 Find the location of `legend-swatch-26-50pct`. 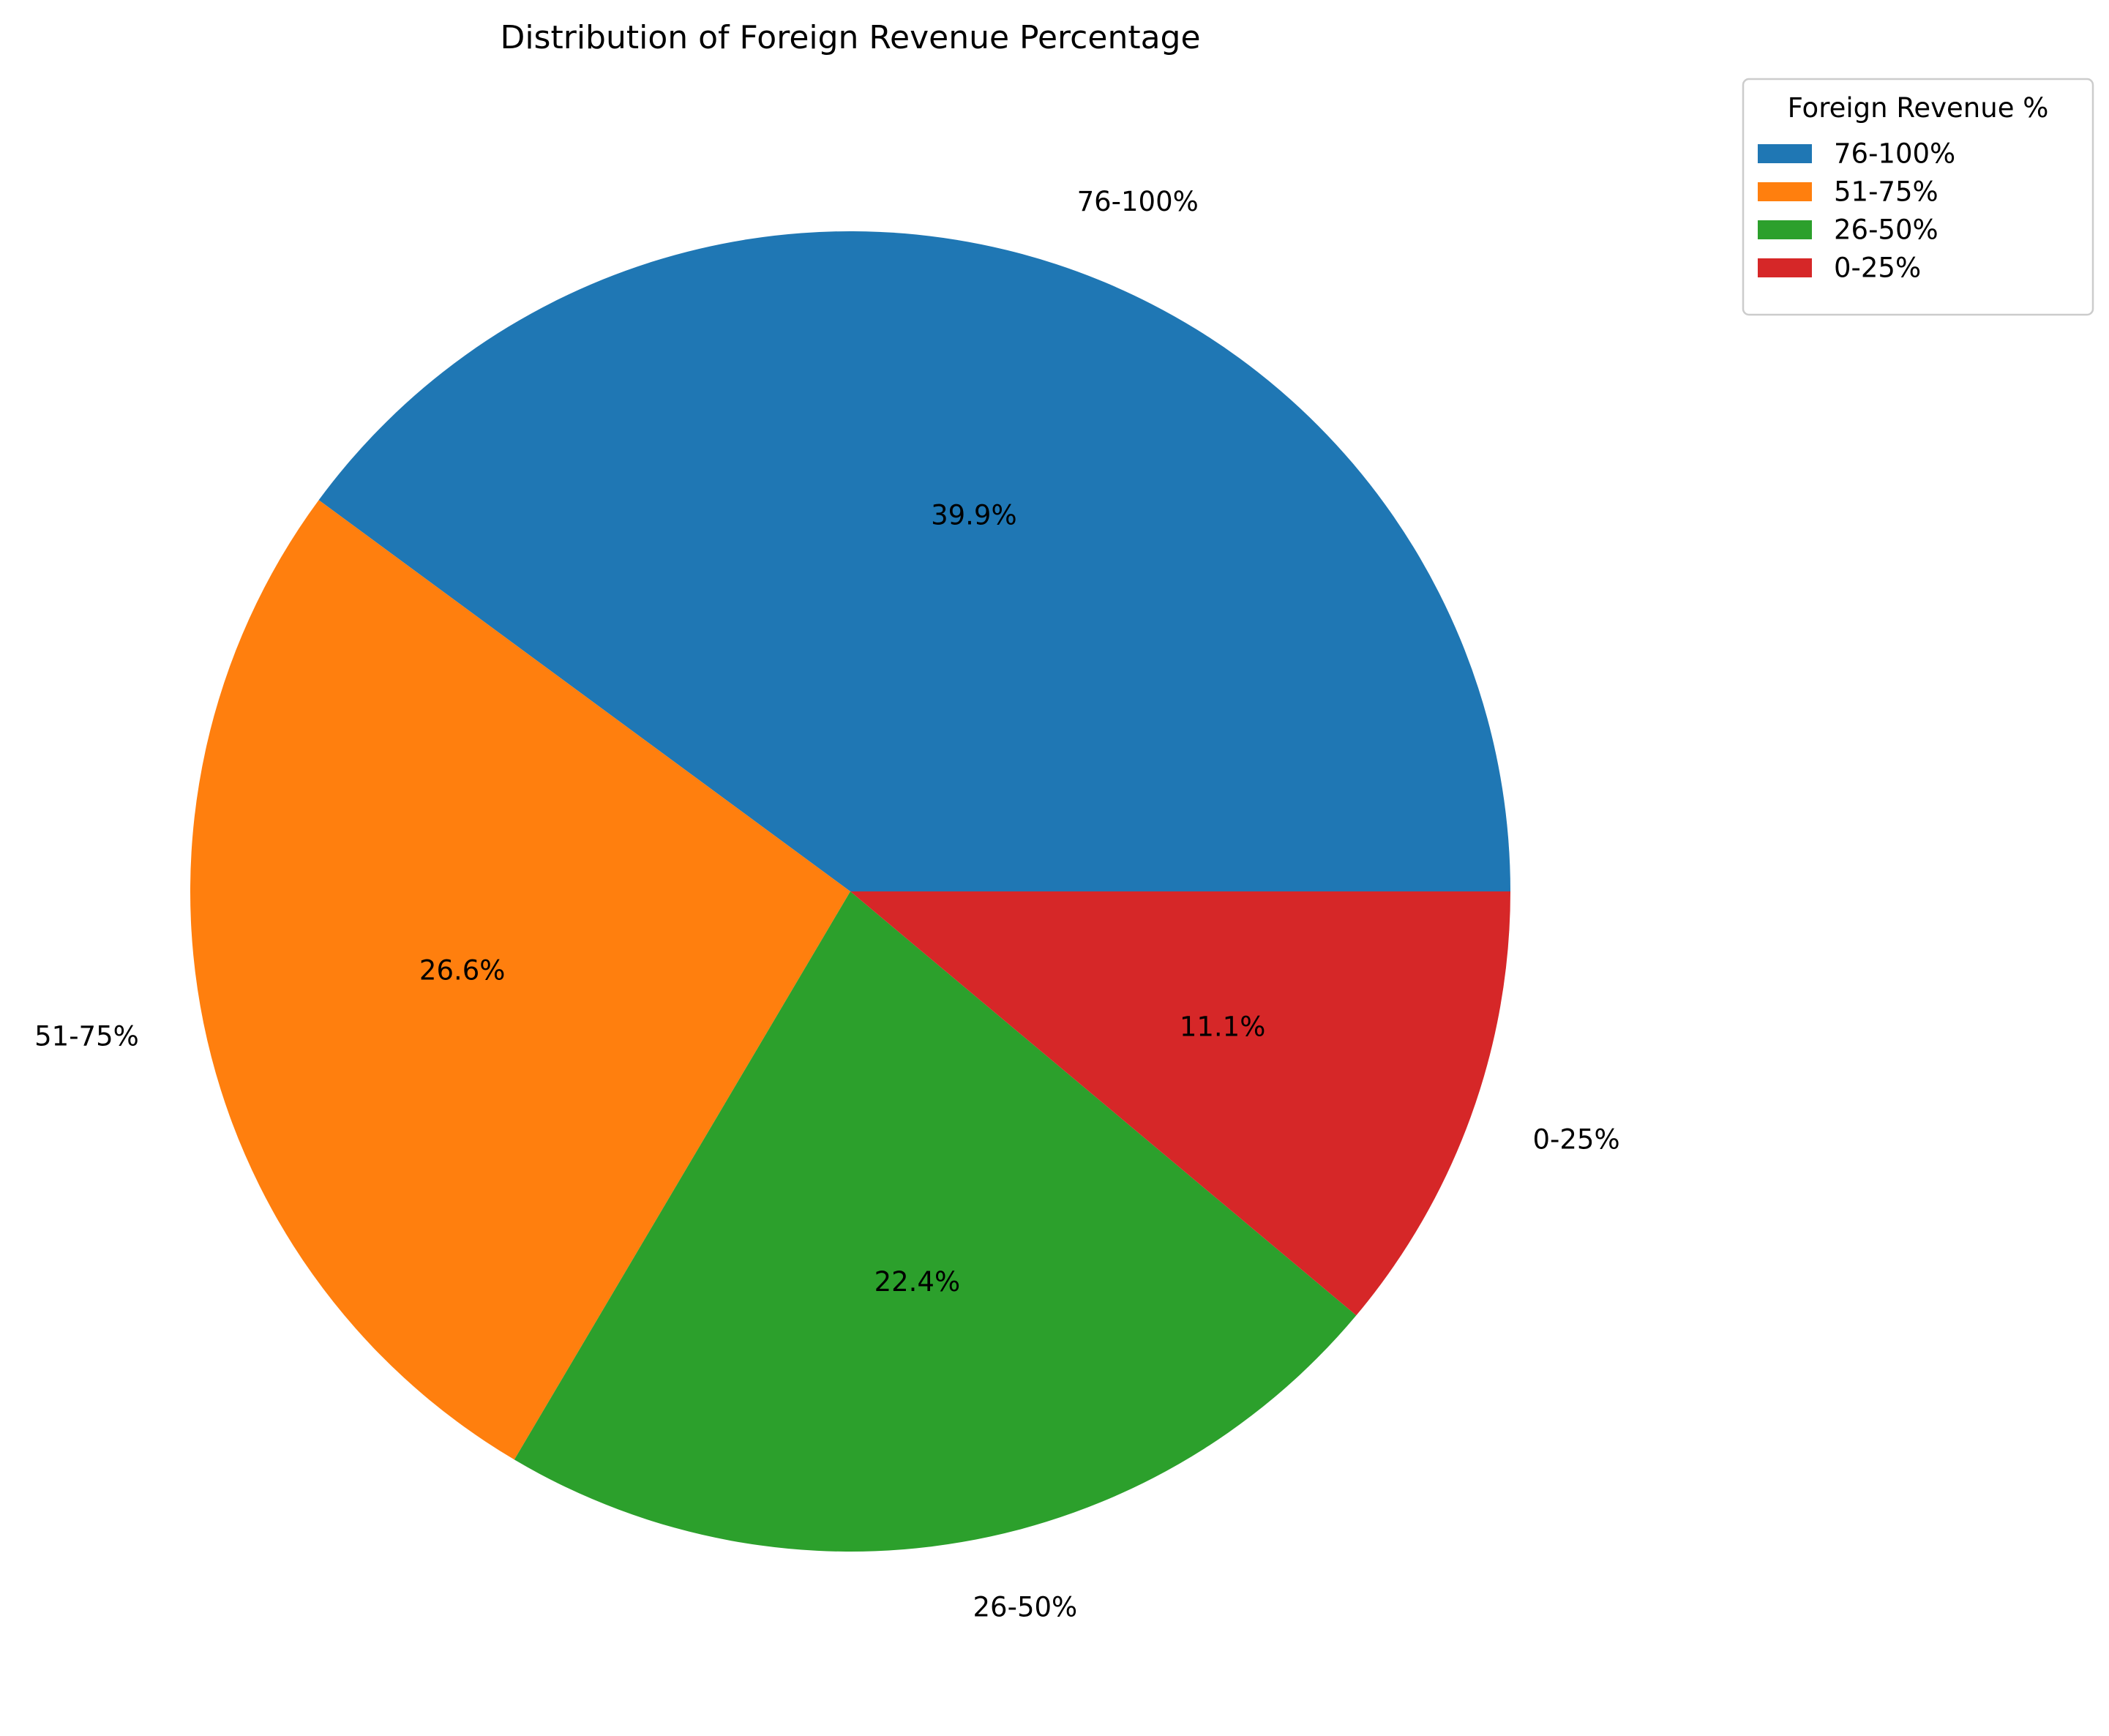

legend-swatch-26-50pct is located at coordinates (1785, 230).